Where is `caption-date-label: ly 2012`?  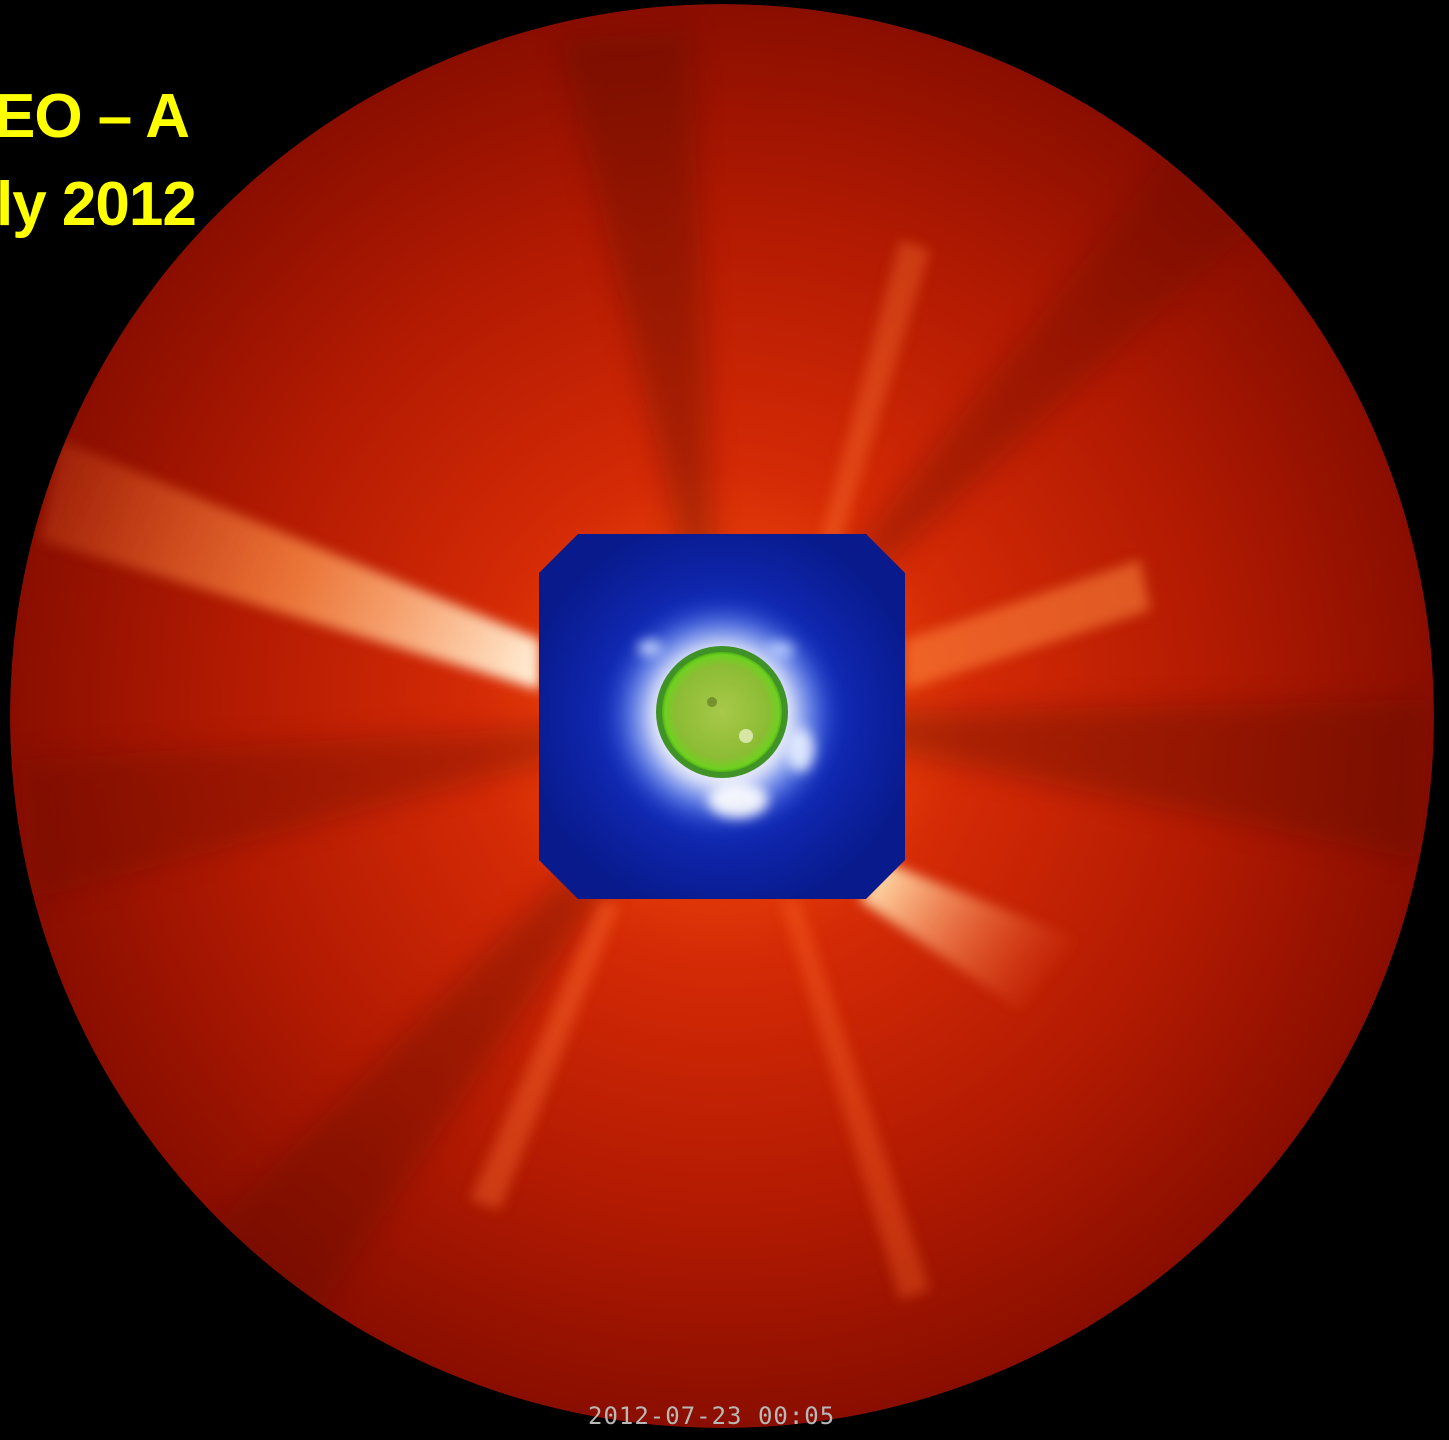 caption-date-label: ly 2012 is located at coordinates (98, 204).